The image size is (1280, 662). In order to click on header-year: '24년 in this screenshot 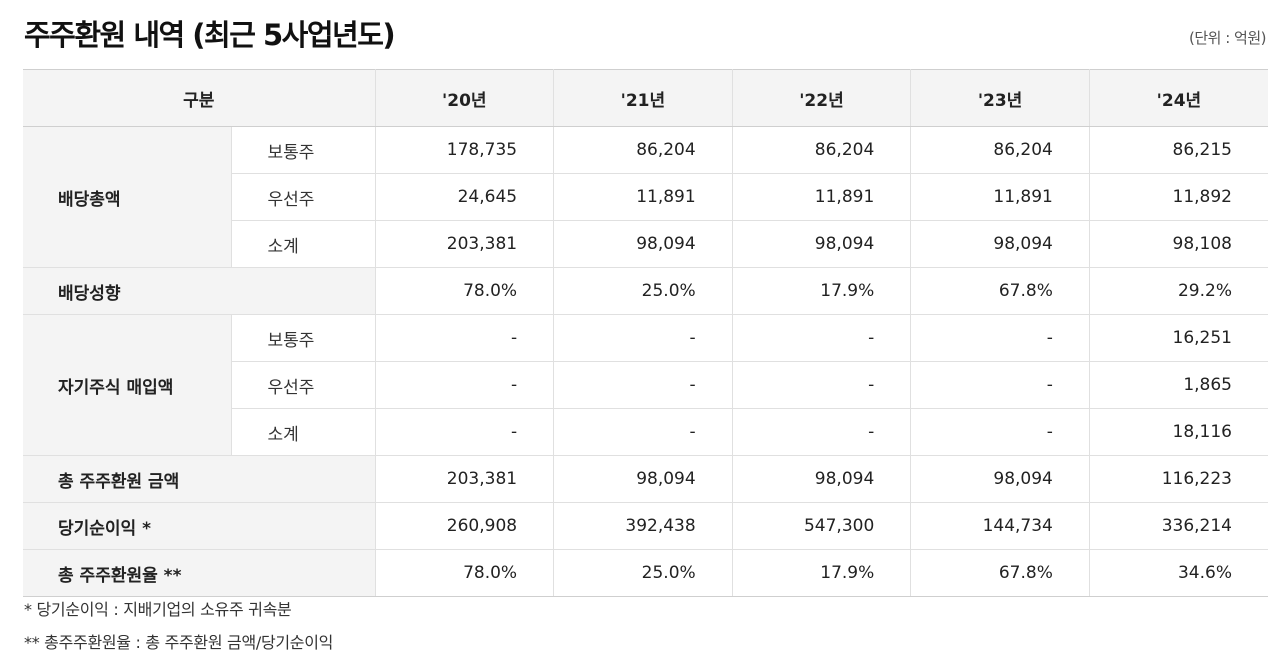, I will do `click(1178, 98)`.